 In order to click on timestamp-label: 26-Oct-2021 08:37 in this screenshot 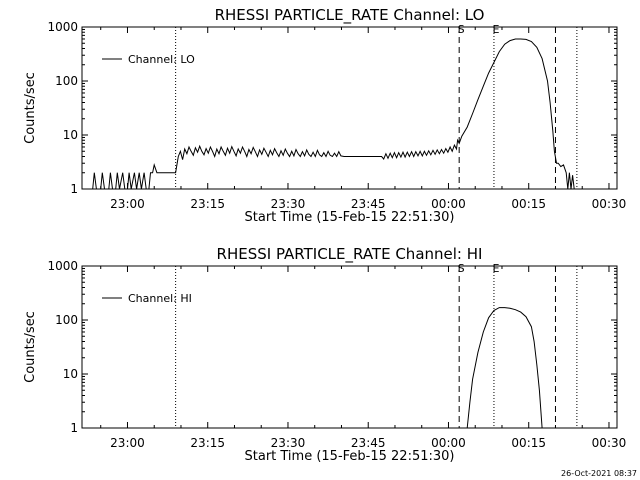, I will do `click(599, 473)`.